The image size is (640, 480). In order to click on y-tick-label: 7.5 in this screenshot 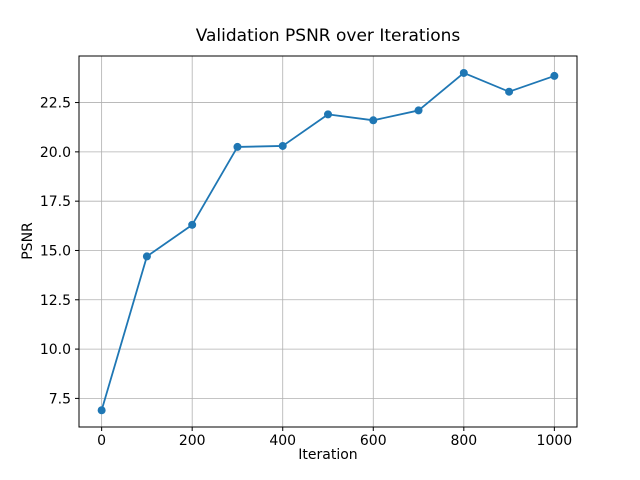, I will do `click(60, 399)`.